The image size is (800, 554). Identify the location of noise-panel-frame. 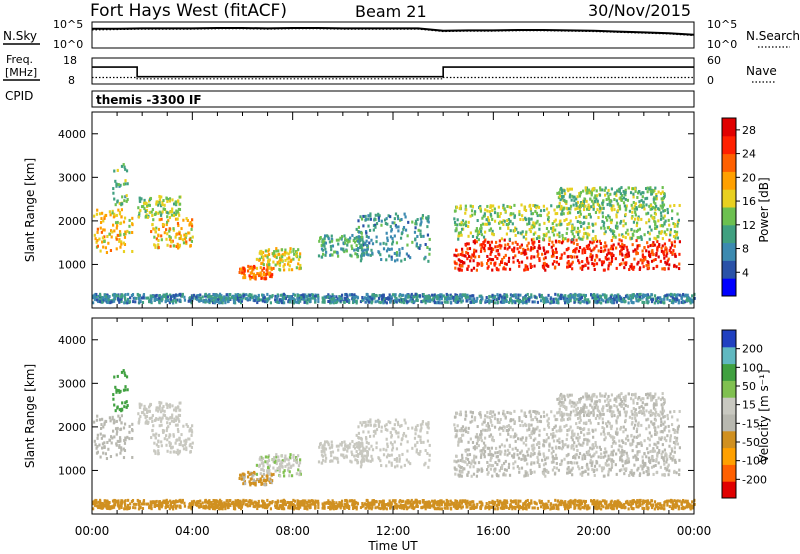
(393, 35).